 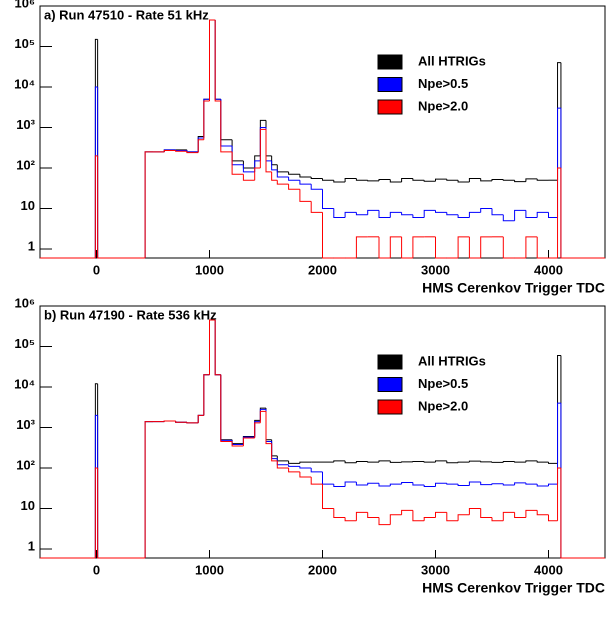 What do you see at coordinates (24, 83) in the screenshot?
I see `y-tick-label: 10⁴` at bounding box center [24, 83].